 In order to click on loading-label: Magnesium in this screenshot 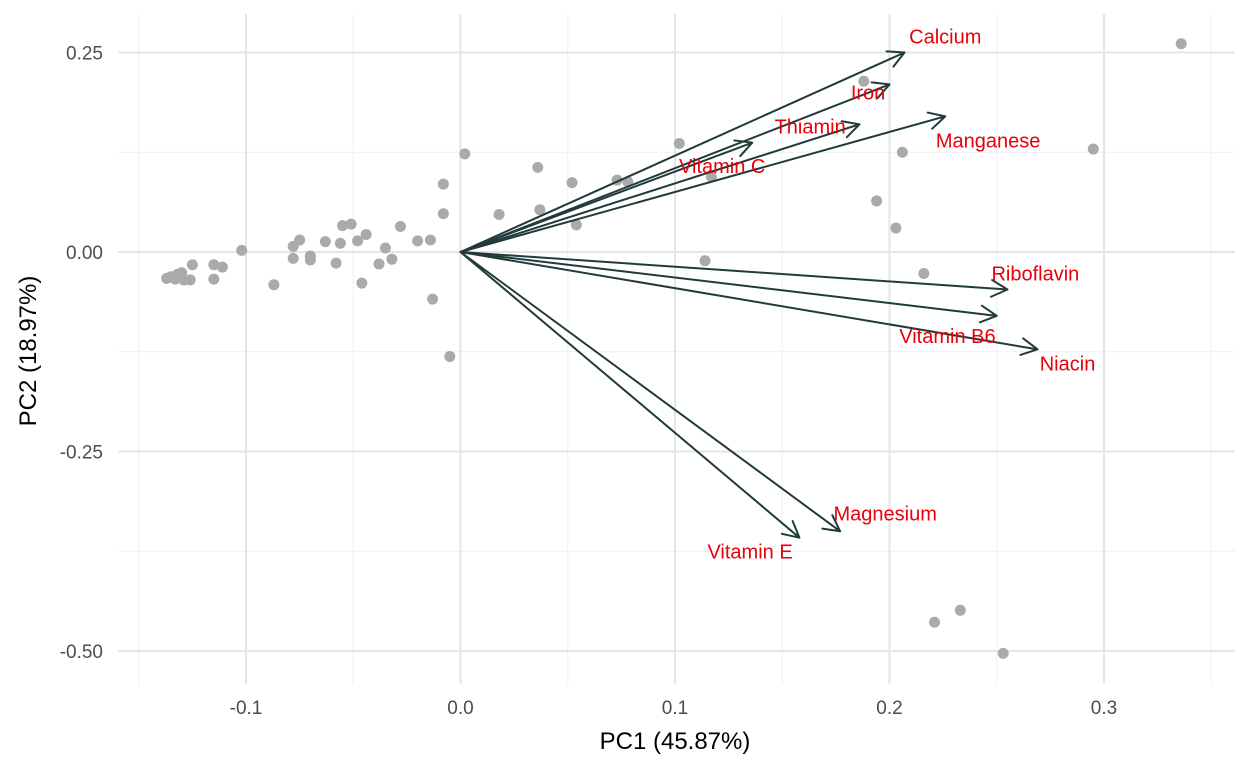, I will do `click(885, 515)`.